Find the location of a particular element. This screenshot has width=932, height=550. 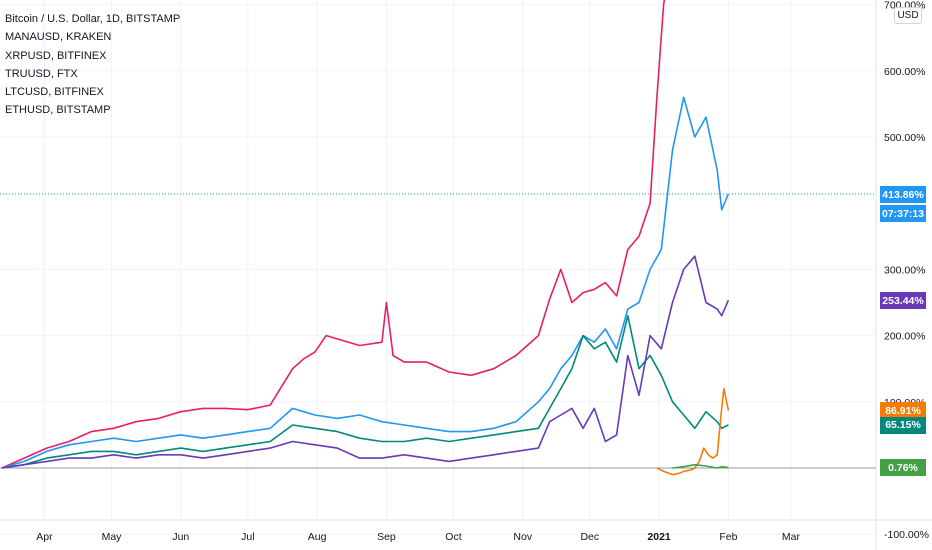

price-badge: 86.91% is located at coordinates (903, 411).